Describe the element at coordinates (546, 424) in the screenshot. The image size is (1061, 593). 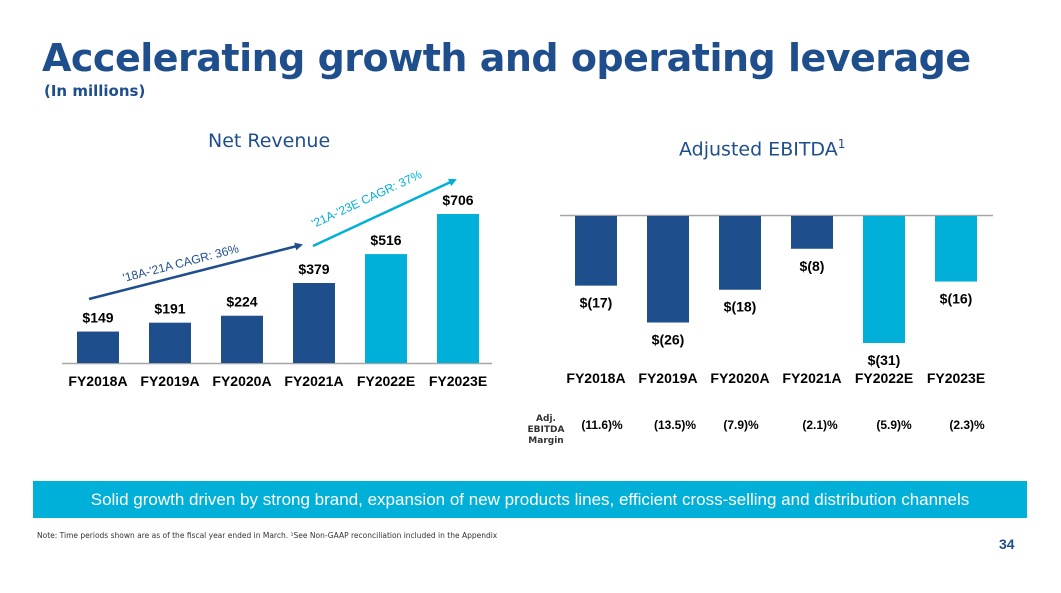
I see `margin-label-line1: Adj. EBITDA` at that location.